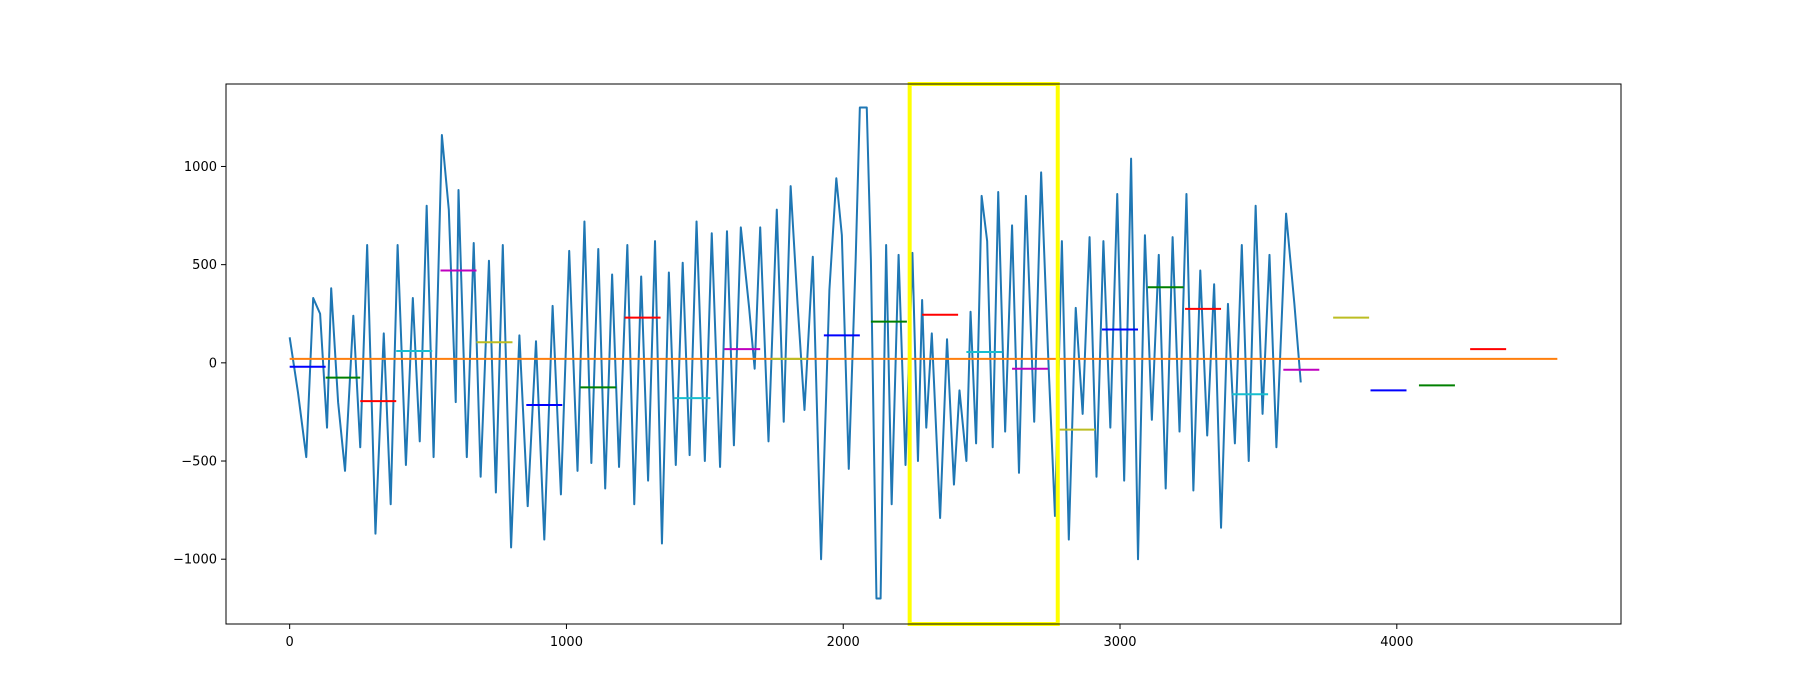 Image resolution: width=1800 pixels, height=700 pixels. I want to click on x-tick-label: 3000, so click(1119, 642).